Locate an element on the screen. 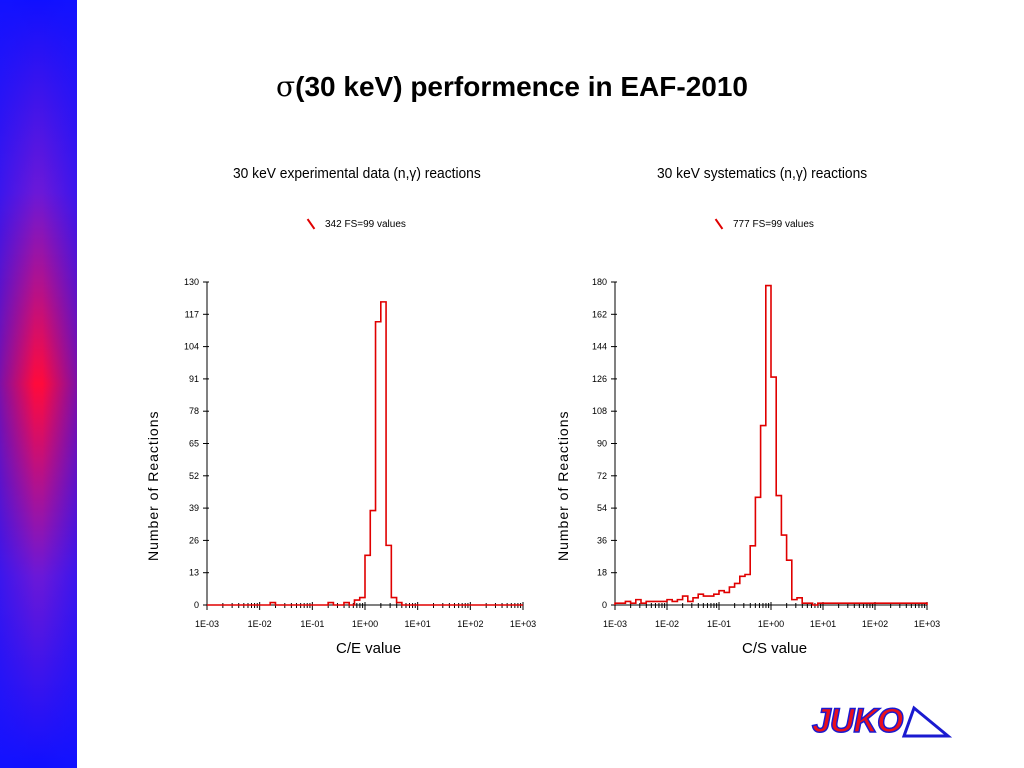  y-tick-label: 13 is located at coordinates (194, 573).